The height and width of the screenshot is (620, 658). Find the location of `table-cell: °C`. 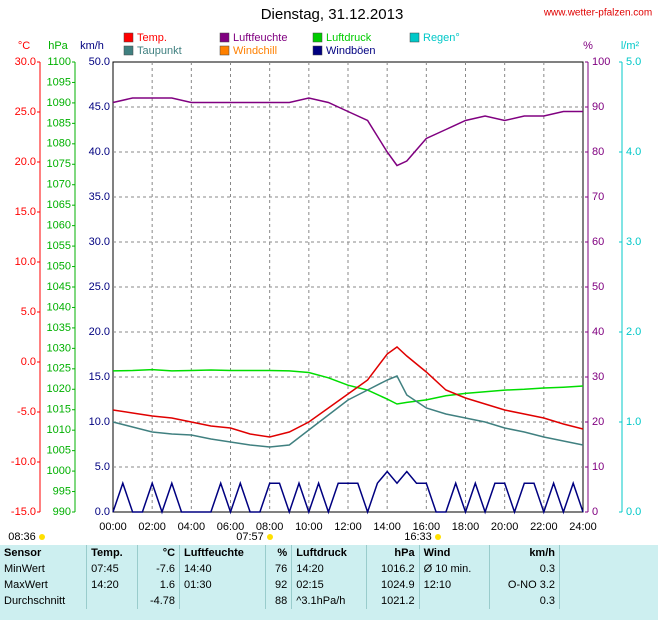

table-cell: °C is located at coordinates (159, 553).